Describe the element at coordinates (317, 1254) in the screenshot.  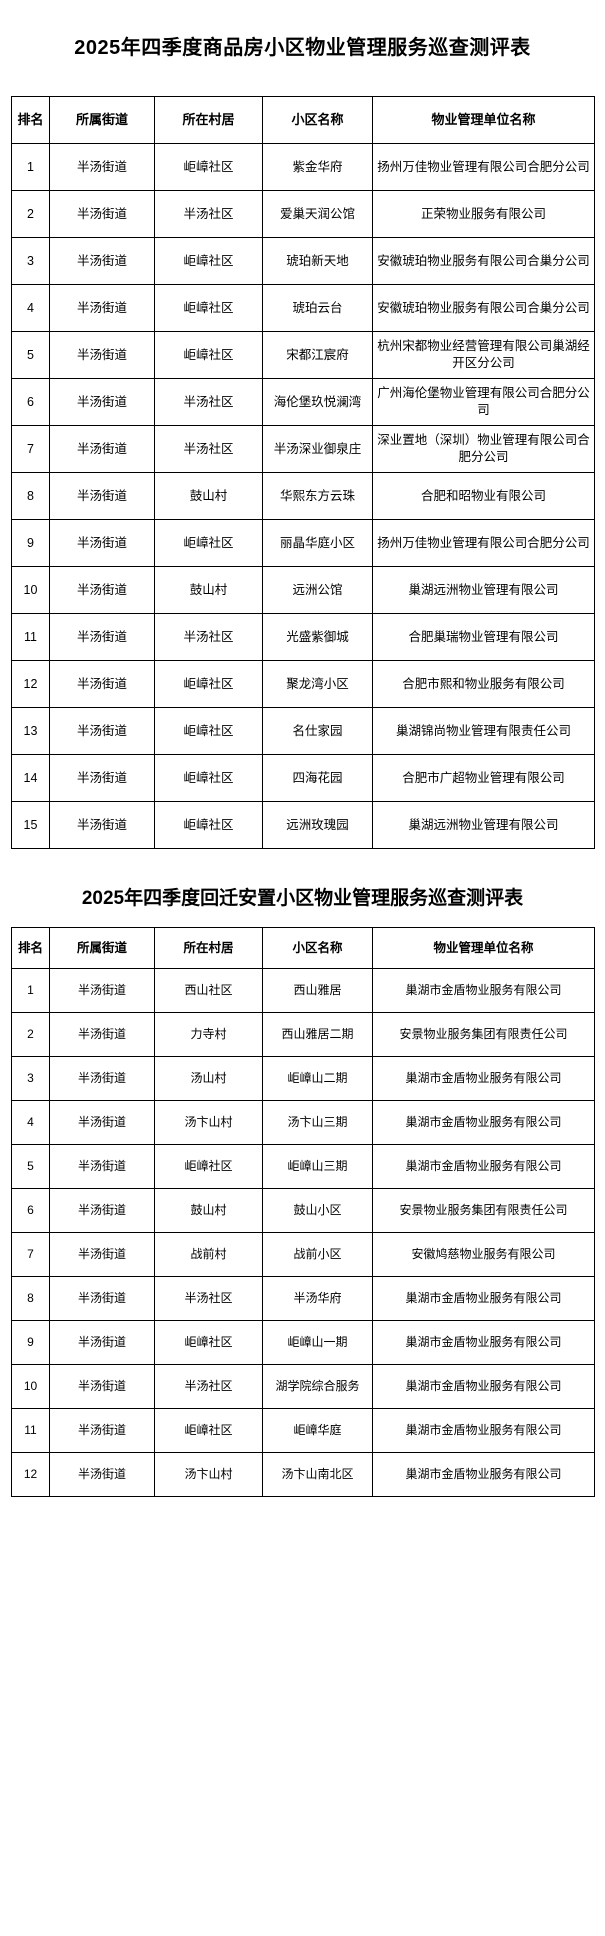
I see `cell-estate: 战前小区` at that location.